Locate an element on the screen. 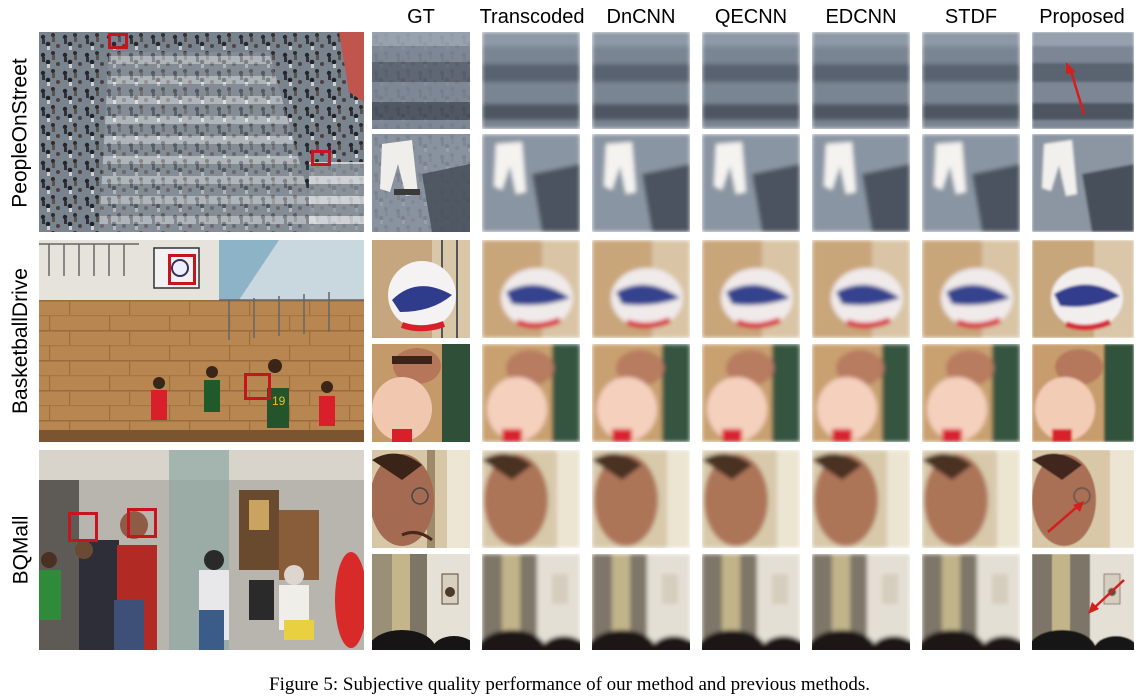 The height and width of the screenshot is (700, 1139). row-label-basketballdrive: BasketballDrive is located at coordinates (20, 341).